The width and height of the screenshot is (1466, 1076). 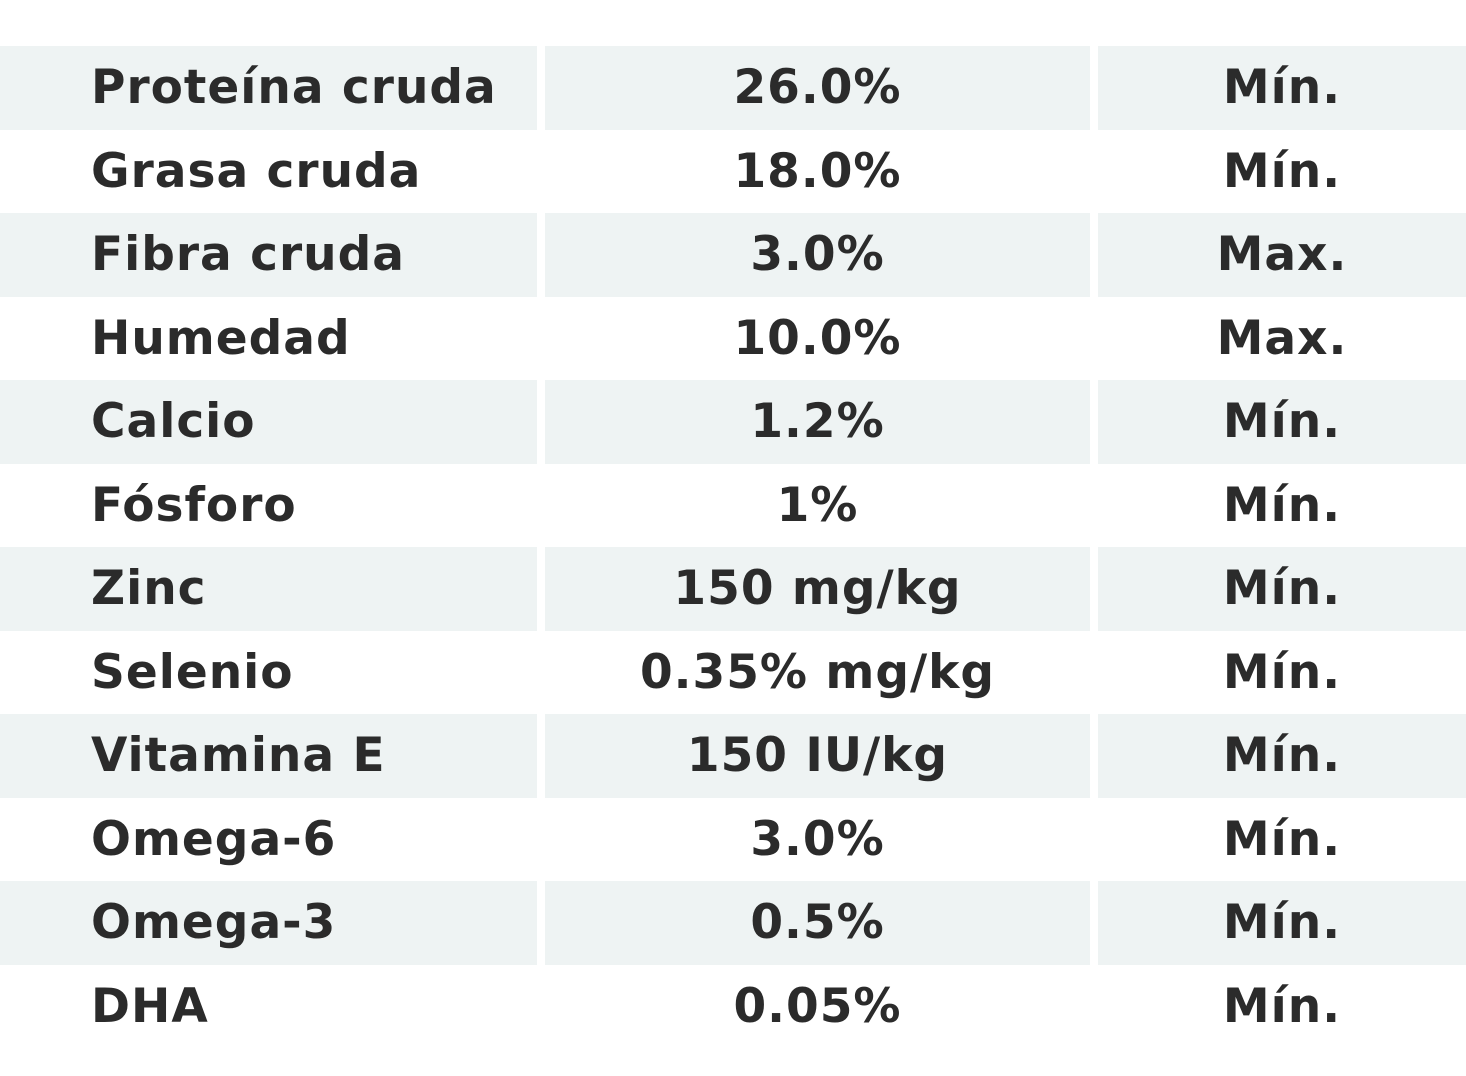 What do you see at coordinates (150, 1006) in the screenshot?
I see `nutrient-name: DHA` at bounding box center [150, 1006].